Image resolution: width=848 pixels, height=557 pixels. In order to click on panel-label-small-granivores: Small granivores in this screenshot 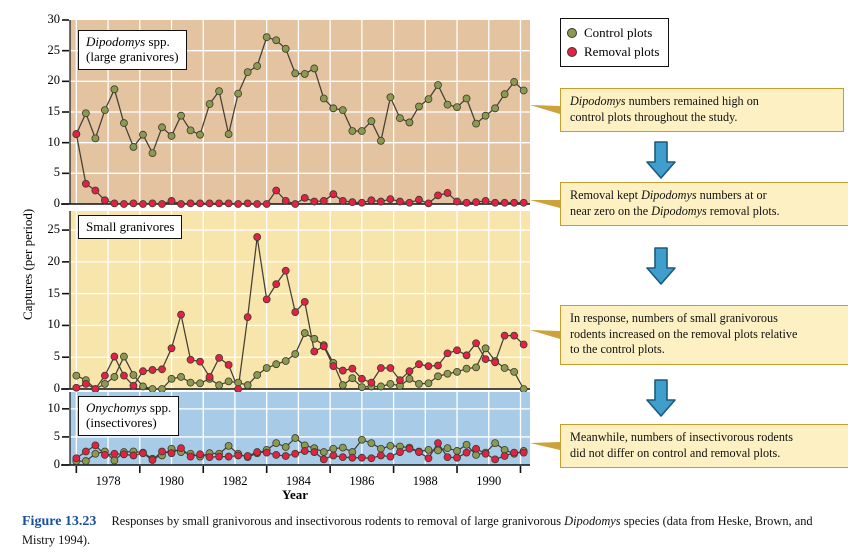, I will do `click(130, 227)`.